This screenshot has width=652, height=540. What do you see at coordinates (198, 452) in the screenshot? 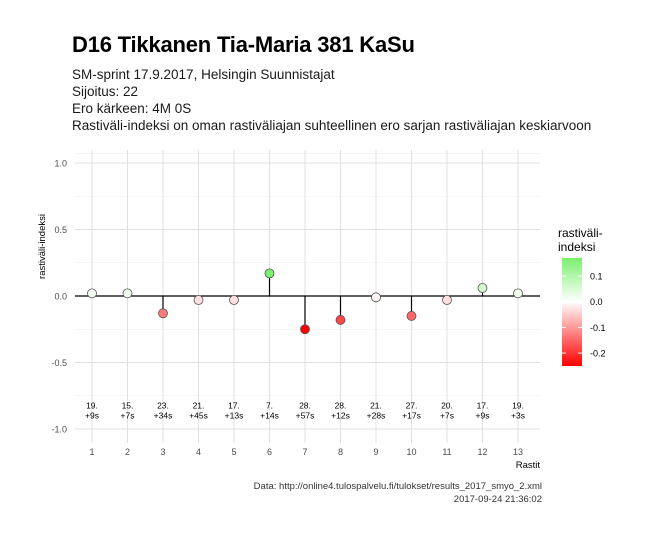
I see `x-tick-label: 4` at bounding box center [198, 452].